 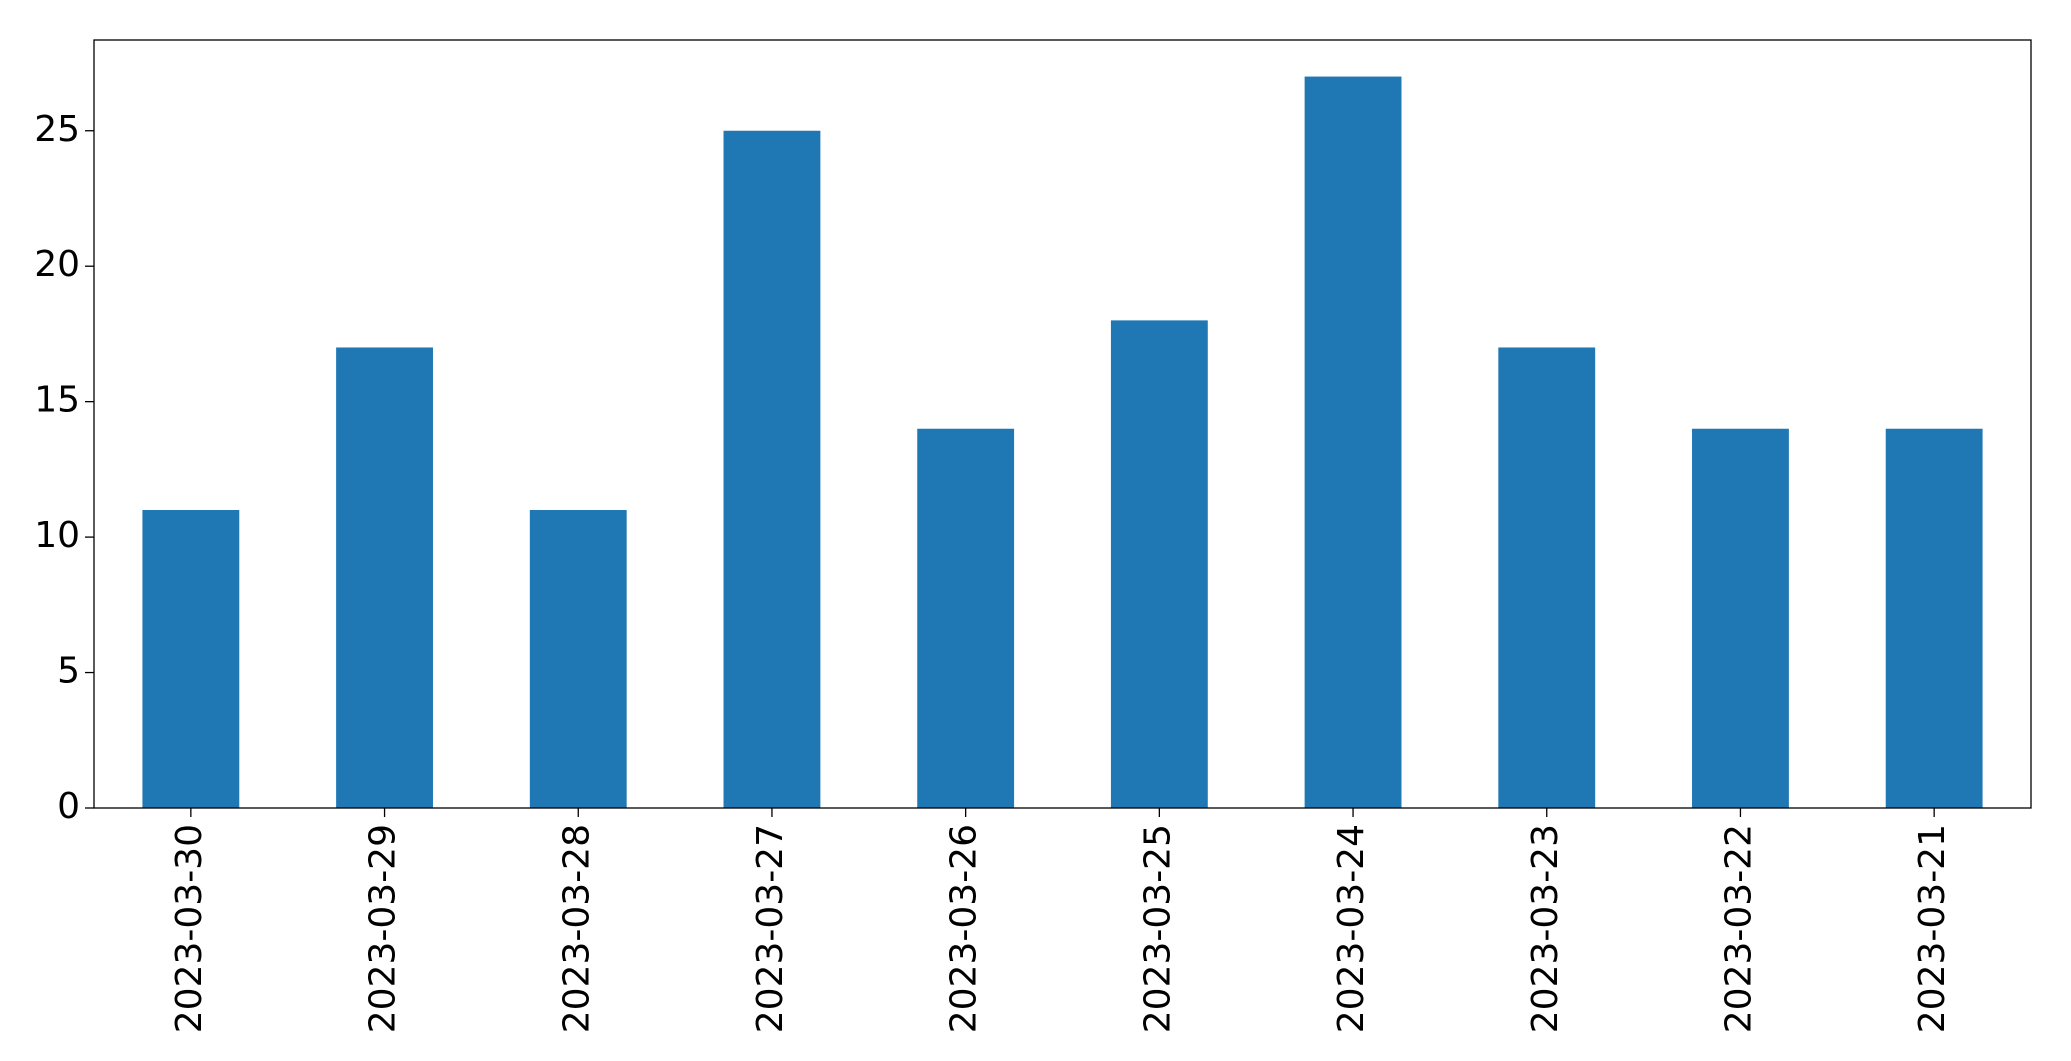 I want to click on x-tick-label: 2023-03-22, so click(x=1738, y=928).